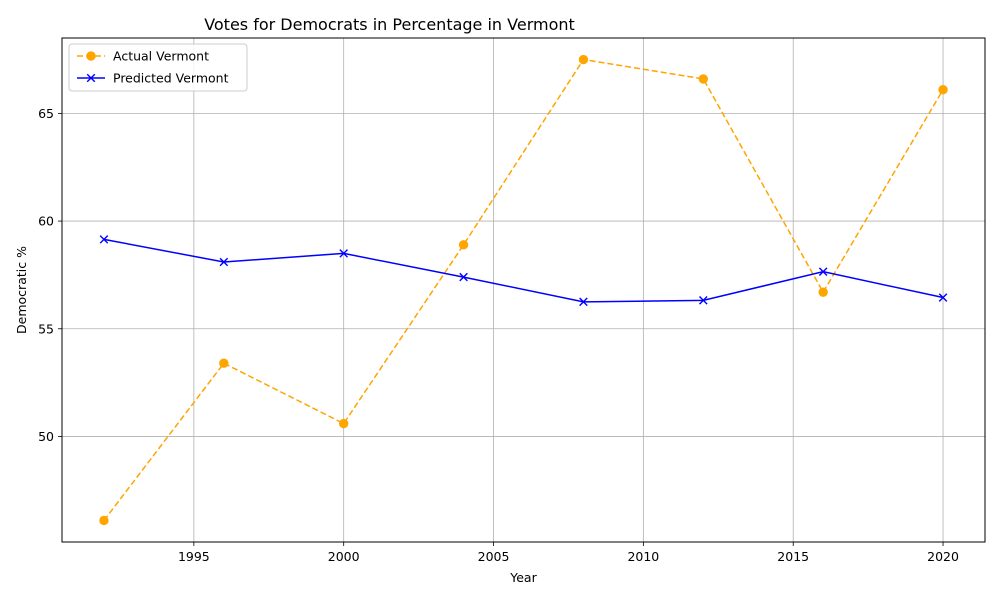 This screenshot has width=1000, height=604. I want to click on predicted-vermont-line, so click(523, 270).